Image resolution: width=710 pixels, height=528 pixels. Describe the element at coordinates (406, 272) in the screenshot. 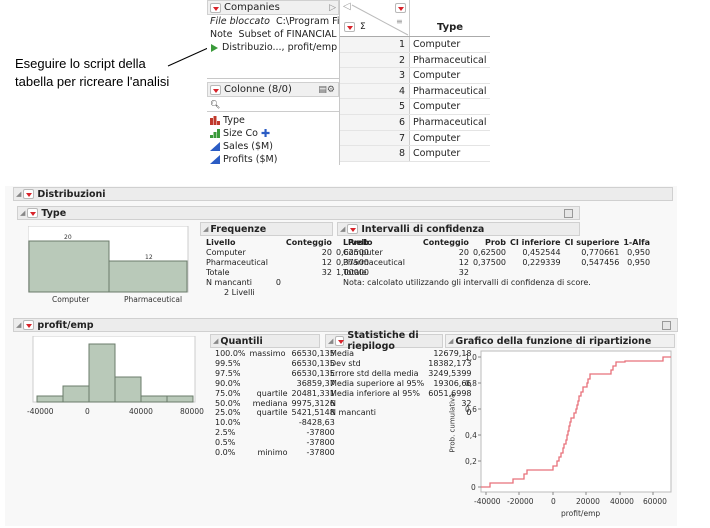

I see `table-row: Totale 32` at that location.